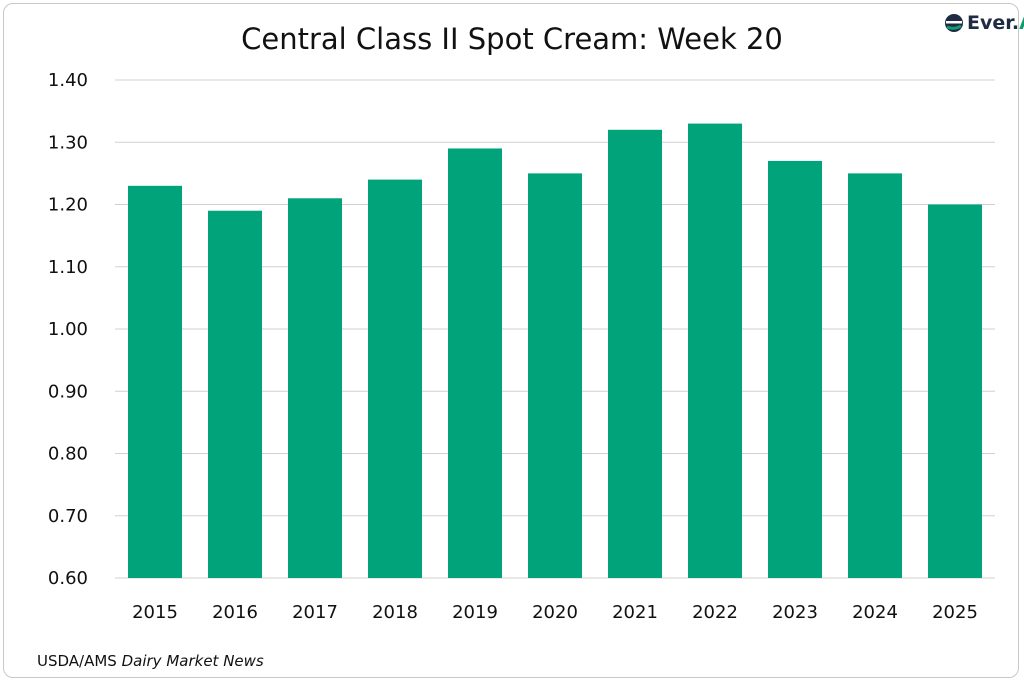  I want to click on source-note: USDA/AMS Dairy Market News, so click(150, 661).